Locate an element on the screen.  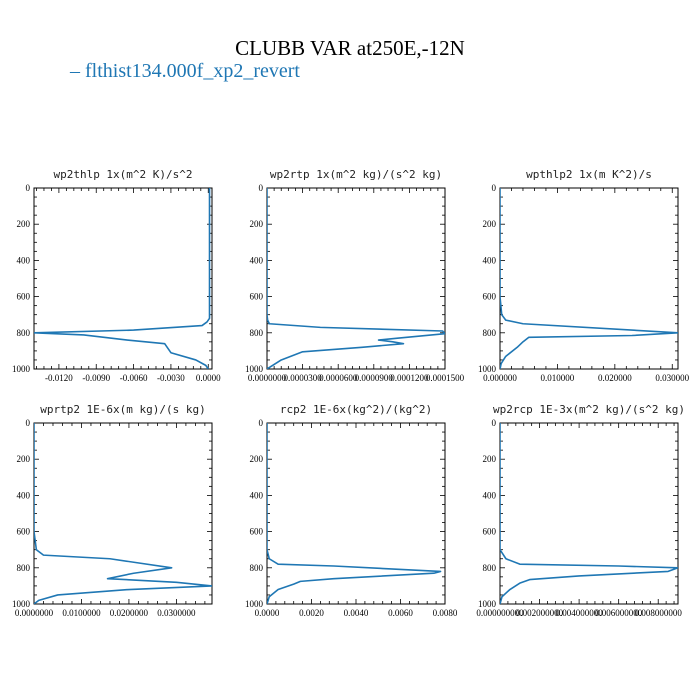
x-tick-label: 0.0000300 is located at coordinates (302, 378).